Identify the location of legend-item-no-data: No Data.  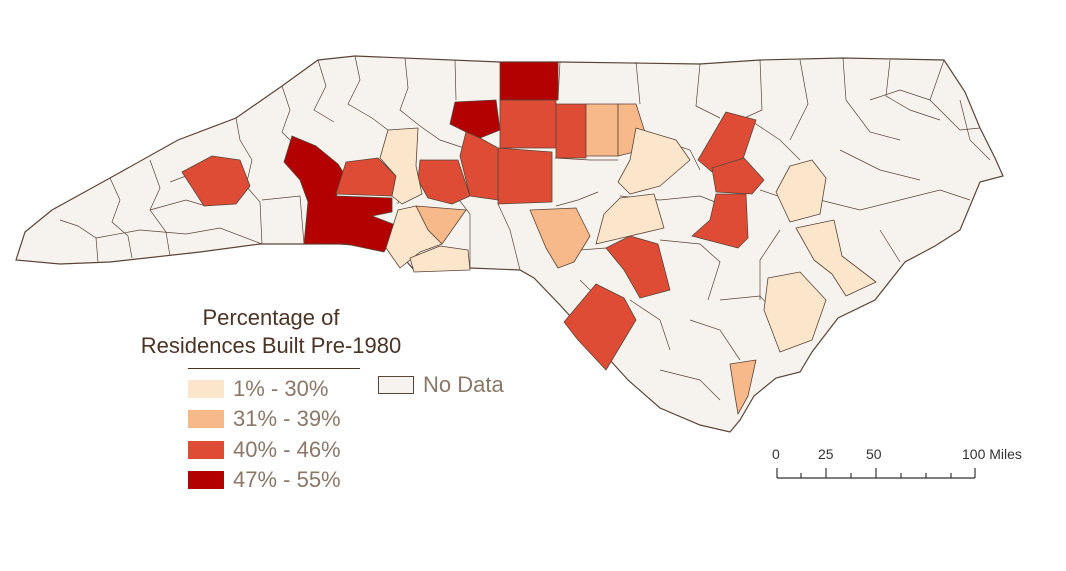
(441, 385).